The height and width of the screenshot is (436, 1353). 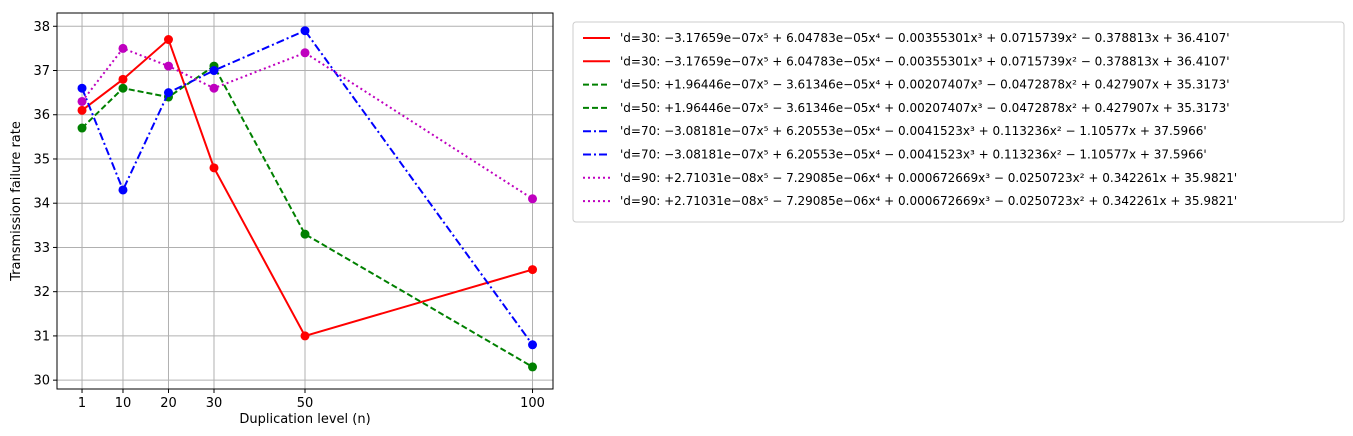 What do you see at coordinates (532, 403) in the screenshot?
I see `x-tick-label: 100` at bounding box center [532, 403].